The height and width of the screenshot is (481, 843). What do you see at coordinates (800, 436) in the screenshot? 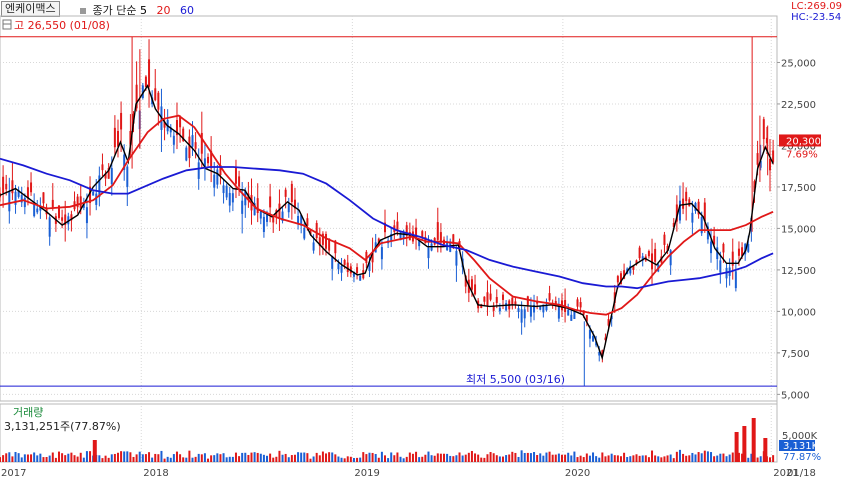
I see `volume-axis-tick: 5,000K` at bounding box center [800, 436].